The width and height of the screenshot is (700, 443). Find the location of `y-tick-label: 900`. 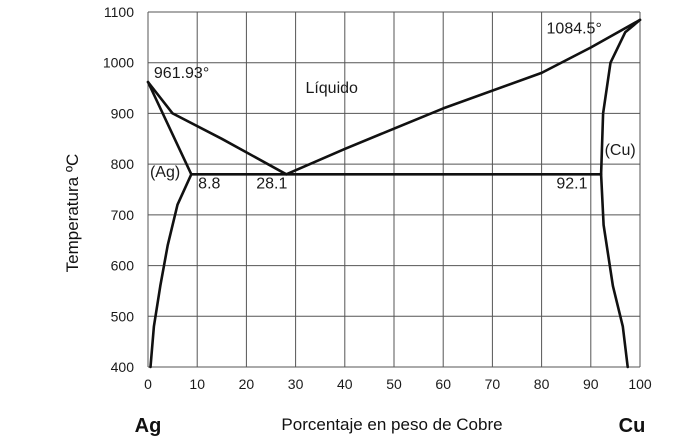

y-tick-label: 900 is located at coordinates (123, 113).